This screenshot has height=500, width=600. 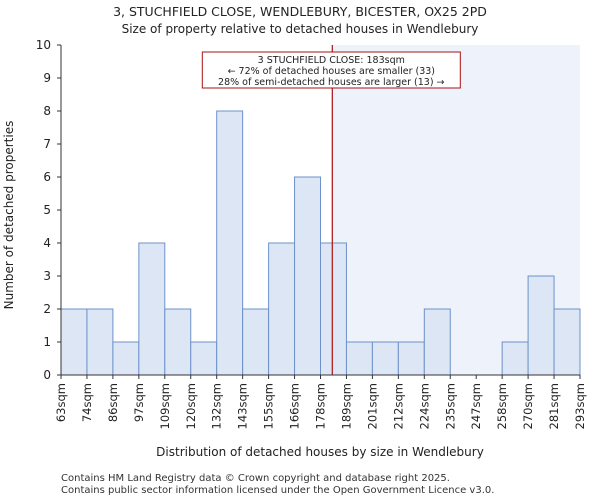 What do you see at coordinates (47, 243) in the screenshot?
I see `y-tick-label: 4` at bounding box center [47, 243].